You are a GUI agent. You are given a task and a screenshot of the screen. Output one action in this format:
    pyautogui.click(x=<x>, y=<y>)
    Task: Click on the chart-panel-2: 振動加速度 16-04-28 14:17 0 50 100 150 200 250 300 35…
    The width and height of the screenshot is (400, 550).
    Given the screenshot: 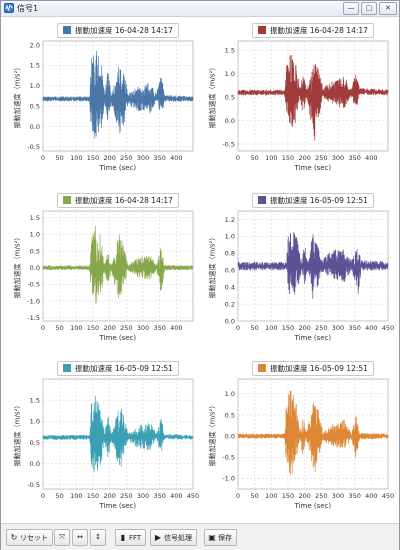 What is the action you would take?
    pyautogui.click(x=298, y=104)
    